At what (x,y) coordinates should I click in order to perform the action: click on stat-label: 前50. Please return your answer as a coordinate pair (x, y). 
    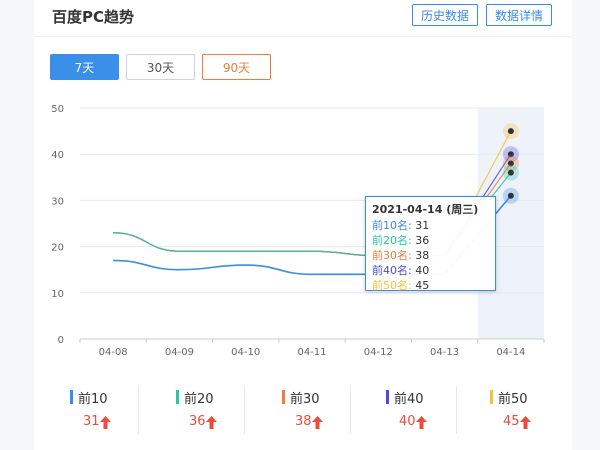
    Looking at the image, I should click on (513, 399).